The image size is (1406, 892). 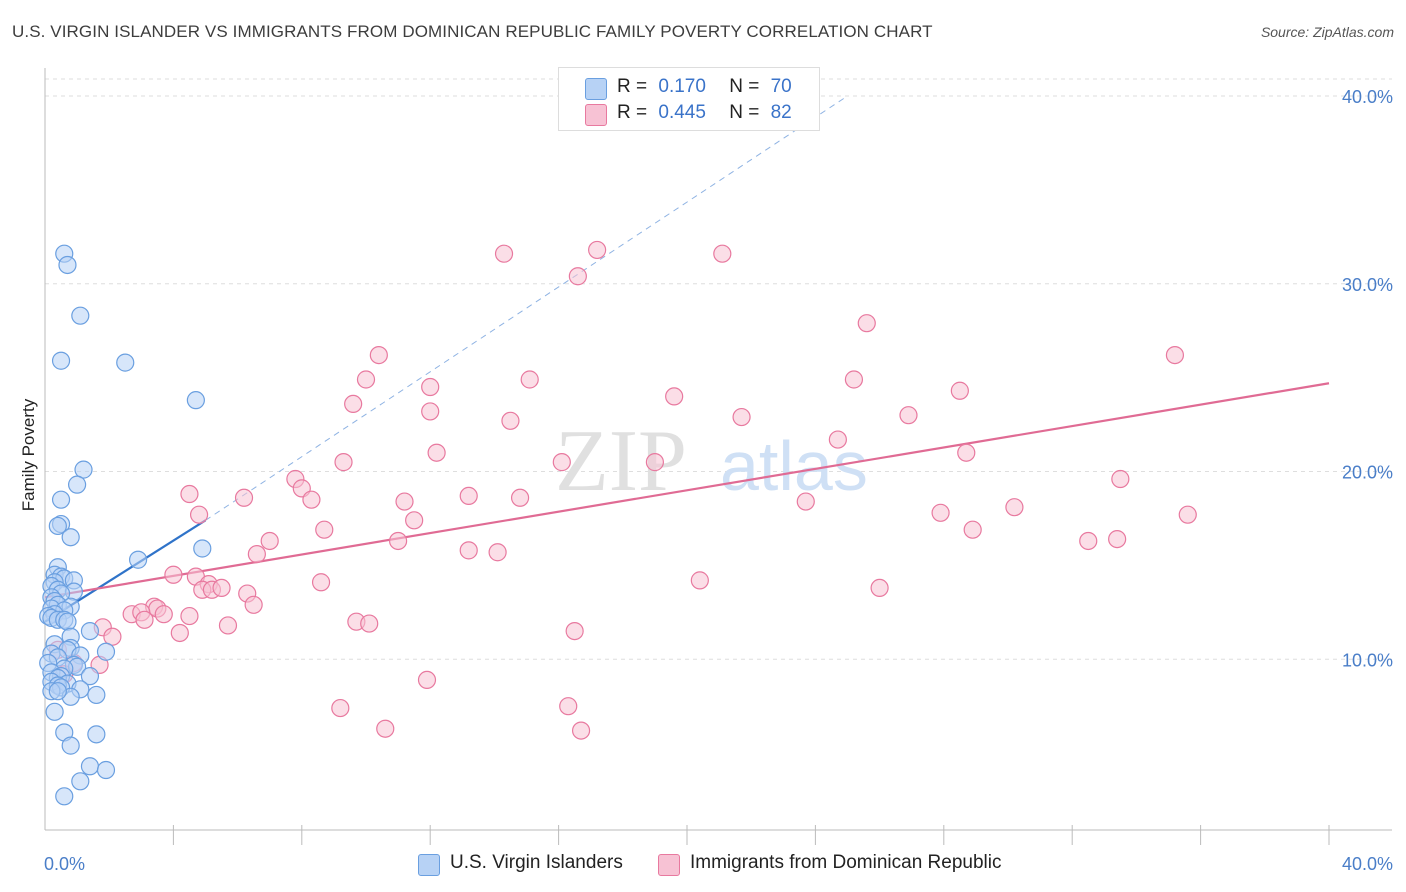 I want to click on legend-n-label-pink: N =, so click(x=744, y=112).